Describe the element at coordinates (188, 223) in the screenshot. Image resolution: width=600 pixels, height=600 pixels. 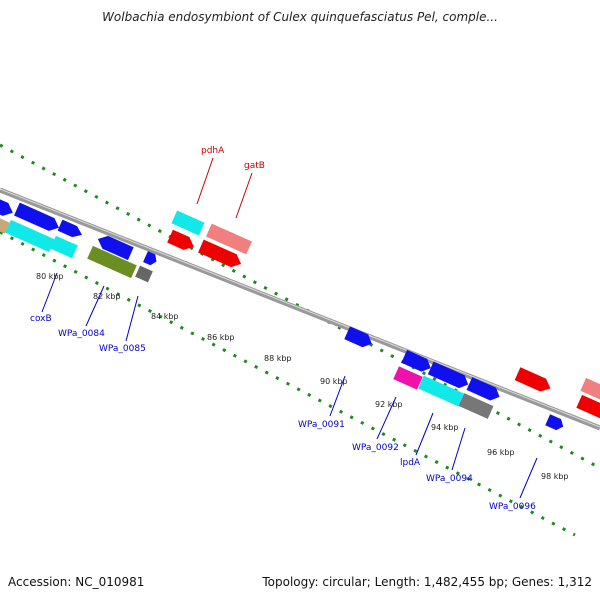
I see `gene-feature-cyan-pdhA` at that location.